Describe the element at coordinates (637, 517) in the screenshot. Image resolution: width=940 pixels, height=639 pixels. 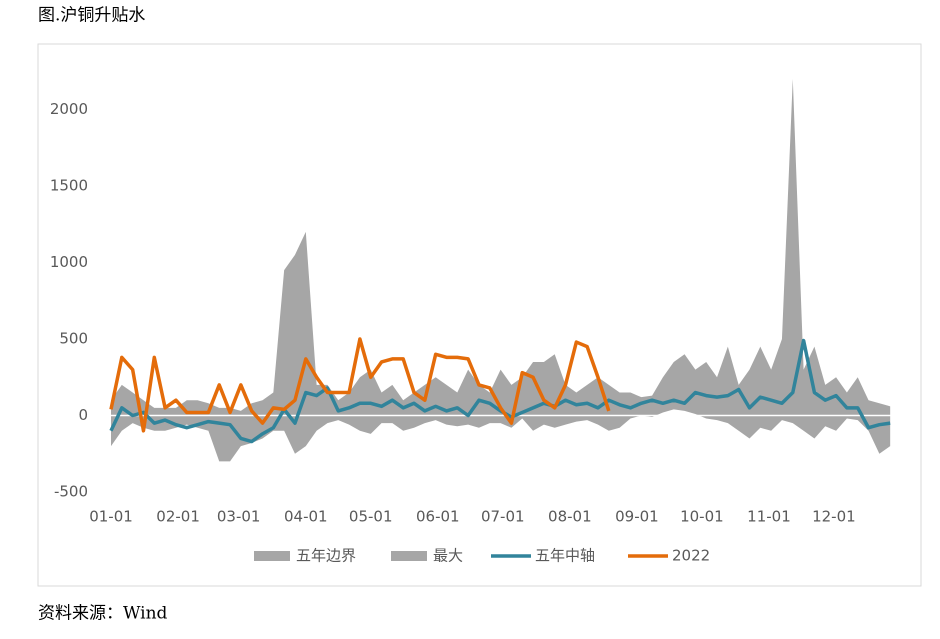
I see `x-tick-label: 09-01` at that location.